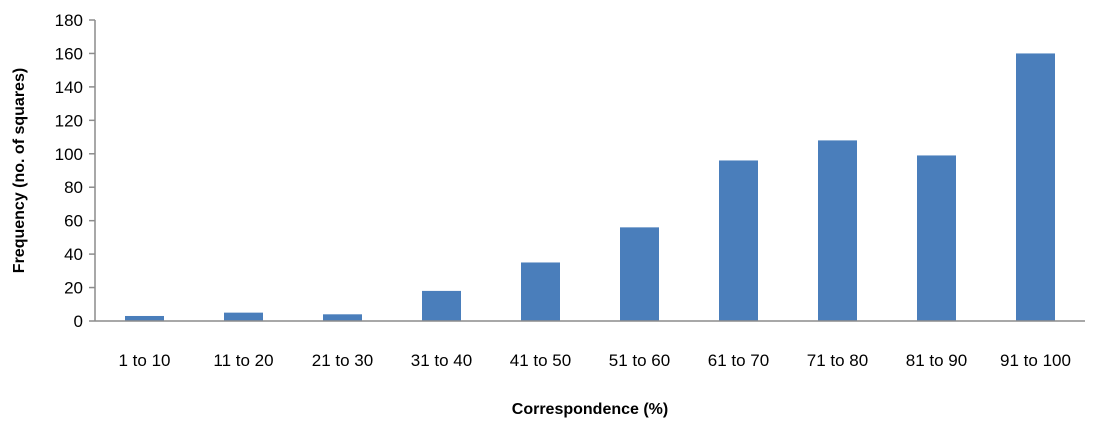  What do you see at coordinates (441, 360) in the screenshot?
I see `x-tick-label: 31 to 40` at bounding box center [441, 360].